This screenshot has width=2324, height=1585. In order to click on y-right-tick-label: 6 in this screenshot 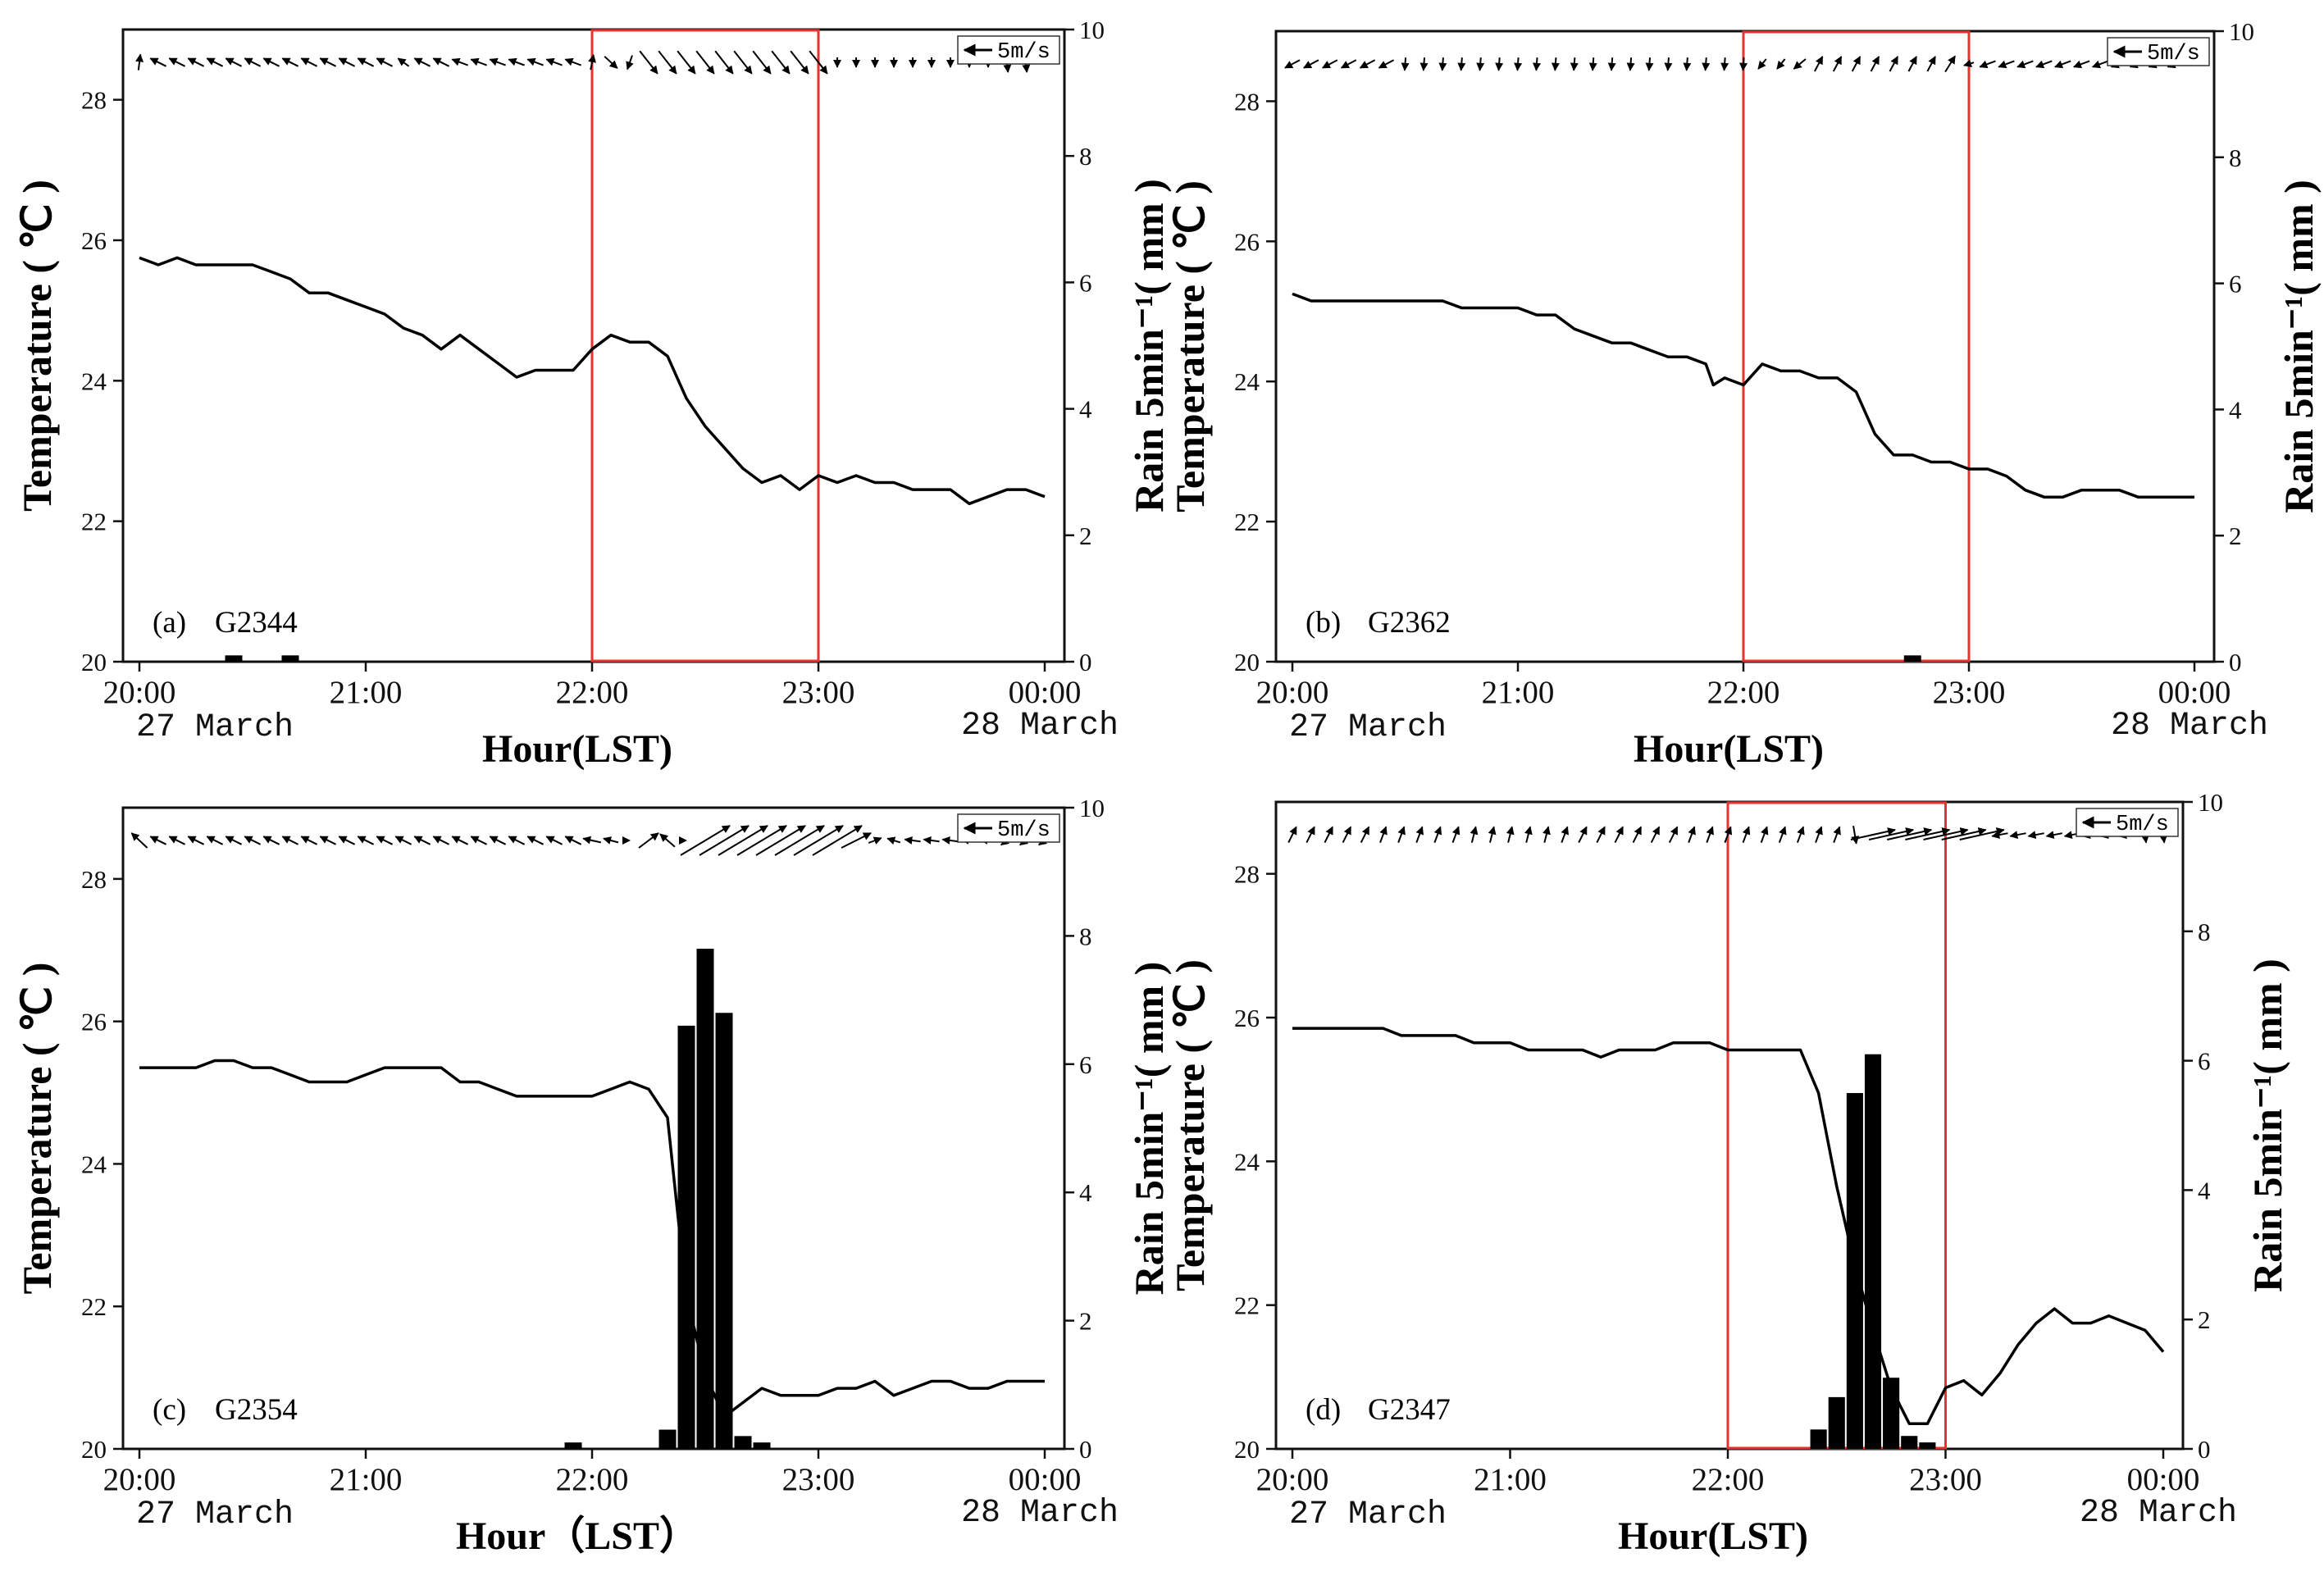, I will do `click(1085, 1064)`.